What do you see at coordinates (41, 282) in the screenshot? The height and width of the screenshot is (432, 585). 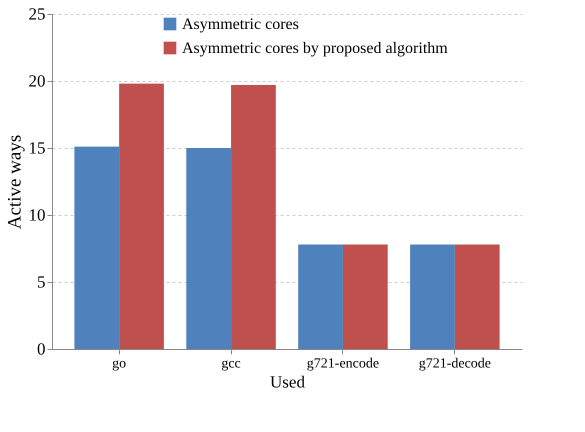 I see `y-tick-label: 5` at bounding box center [41, 282].